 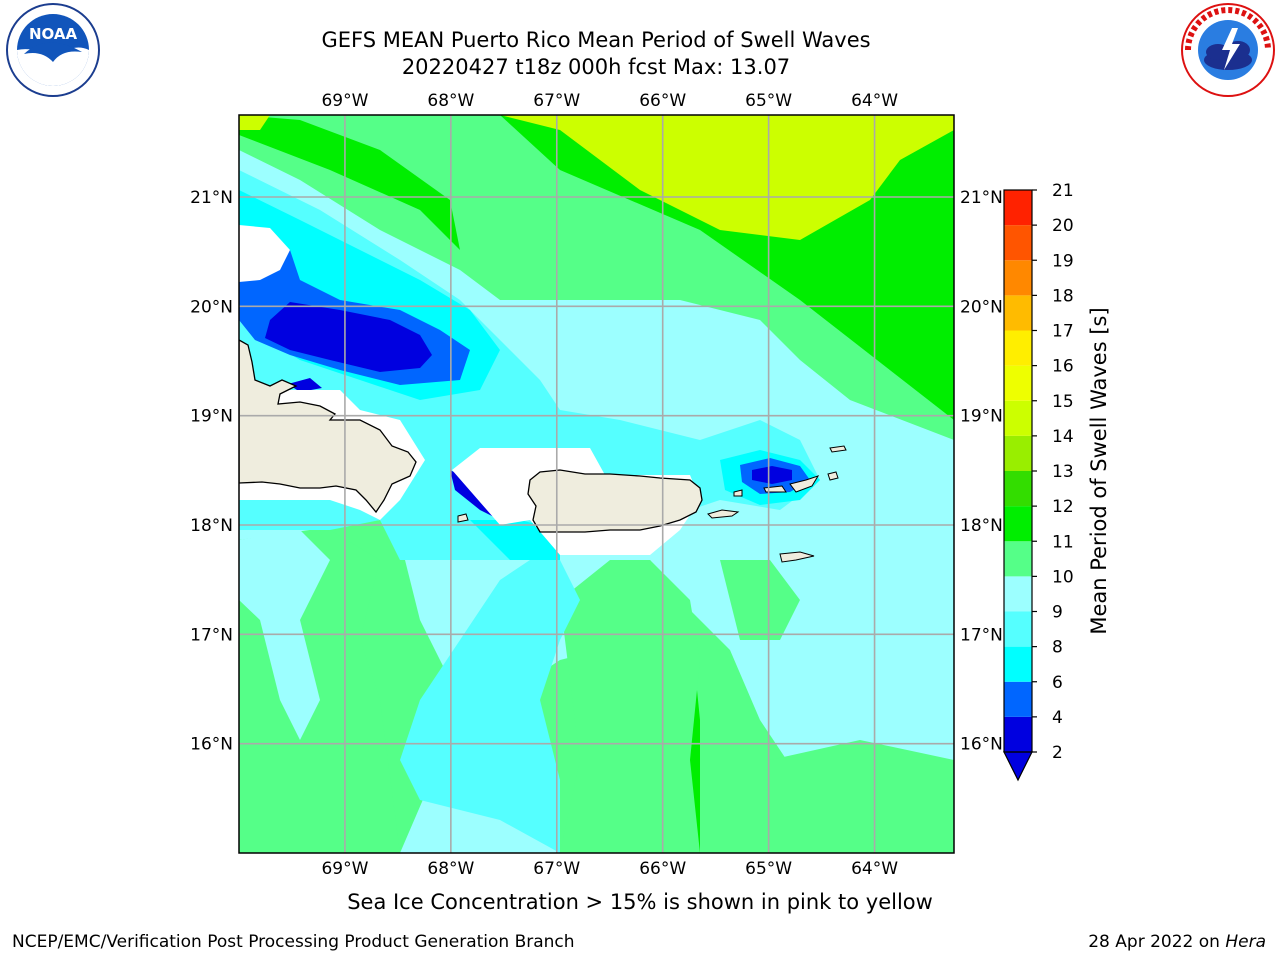 What do you see at coordinates (609, 869) in the screenshot?
I see `lon-tick-labels-bottom: 69°W 68°W 67°W 66°W 65°W 64°W` at bounding box center [609, 869].